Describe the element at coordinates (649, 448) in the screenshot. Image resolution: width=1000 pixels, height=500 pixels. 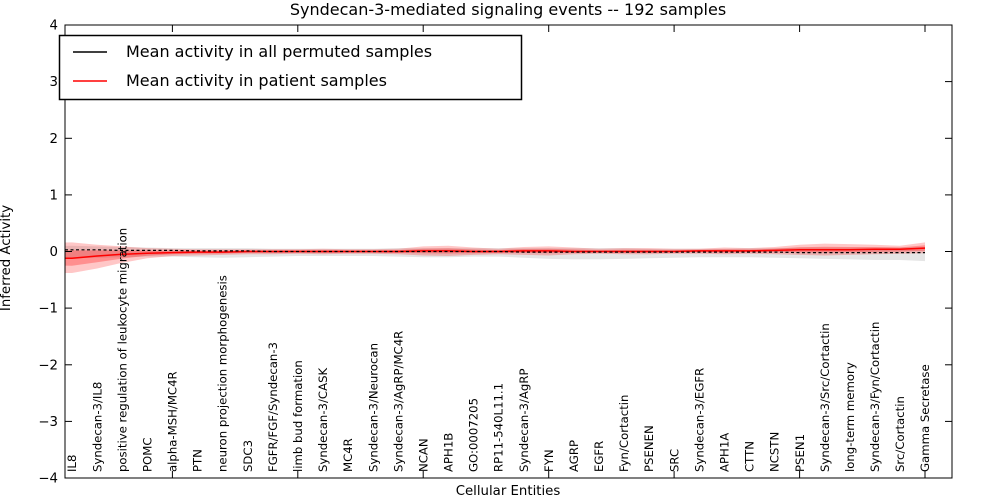
I see `entity-label: PSENEN` at that location.